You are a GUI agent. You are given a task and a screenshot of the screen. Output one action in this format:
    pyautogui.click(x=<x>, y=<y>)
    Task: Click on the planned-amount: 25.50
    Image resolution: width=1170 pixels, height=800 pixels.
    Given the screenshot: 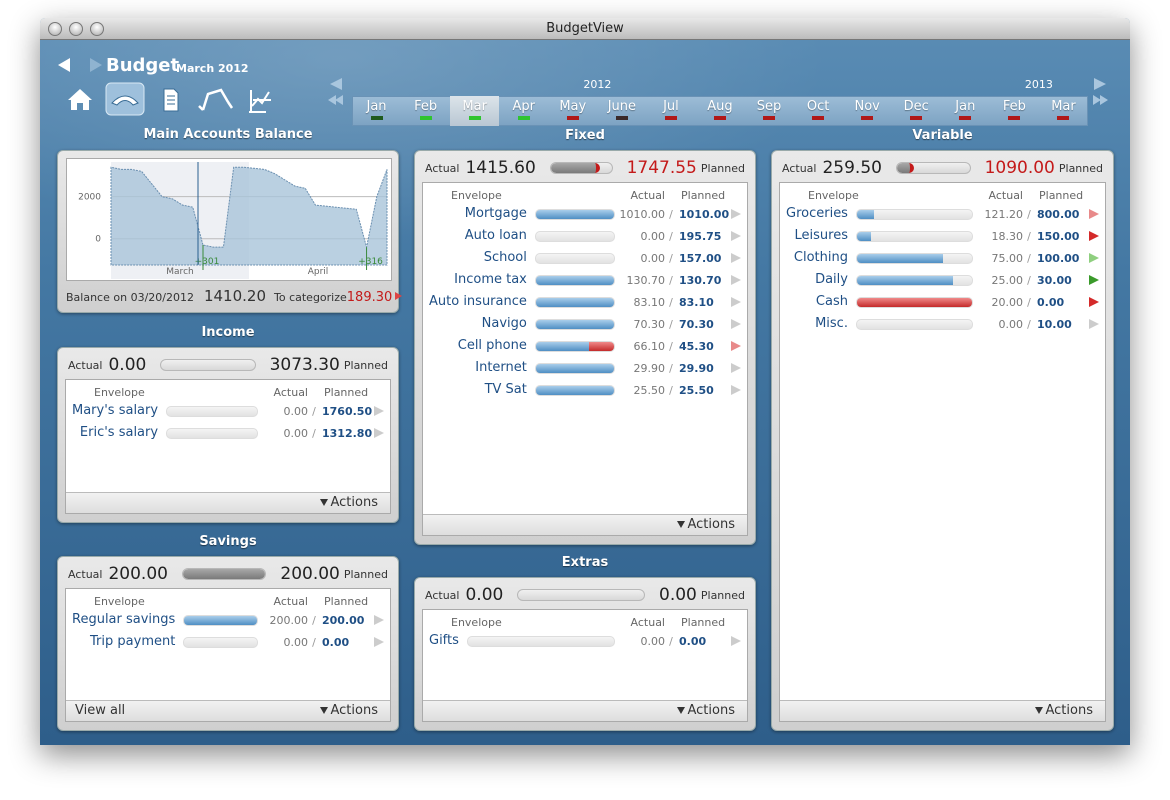 What is the action you would take?
    pyautogui.click(x=696, y=390)
    